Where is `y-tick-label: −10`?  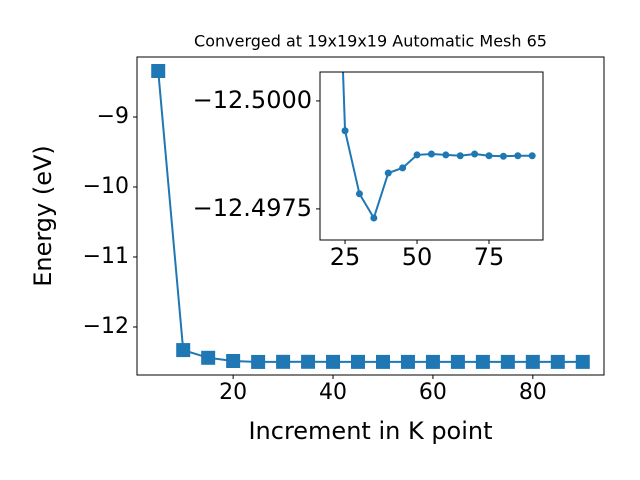
y-tick-label: −10 is located at coordinates (106, 186).